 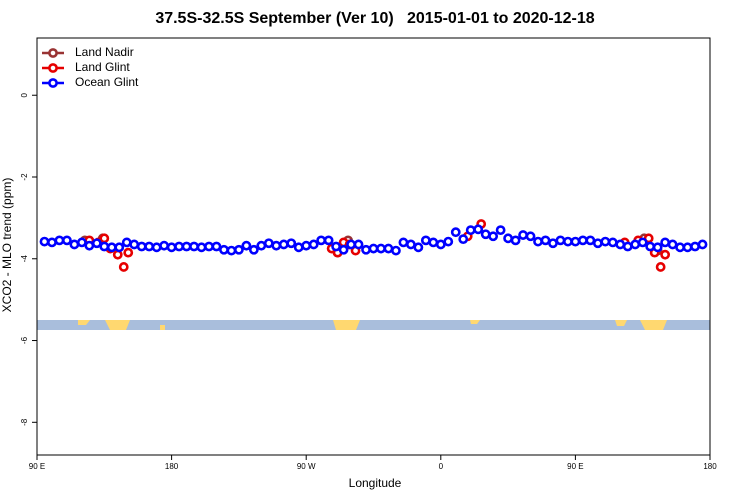 What do you see at coordinates (24, 340) in the screenshot?
I see `y-tick-label: -6` at bounding box center [24, 340].